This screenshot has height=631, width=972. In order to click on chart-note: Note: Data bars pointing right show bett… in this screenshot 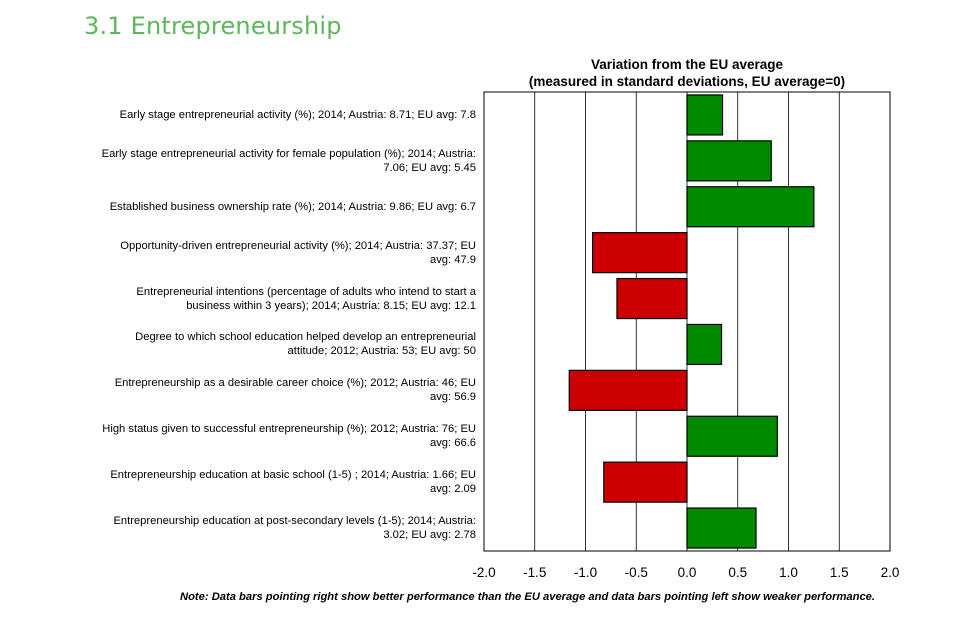, I will do `click(527, 597)`.